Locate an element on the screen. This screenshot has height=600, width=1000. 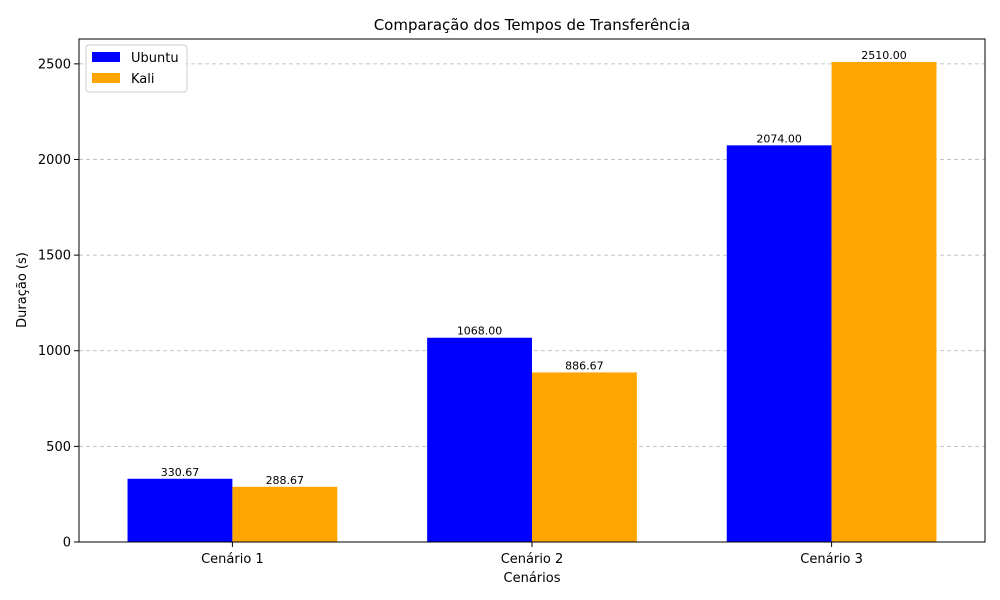
y-tick-label: 500 is located at coordinates (58, 447).